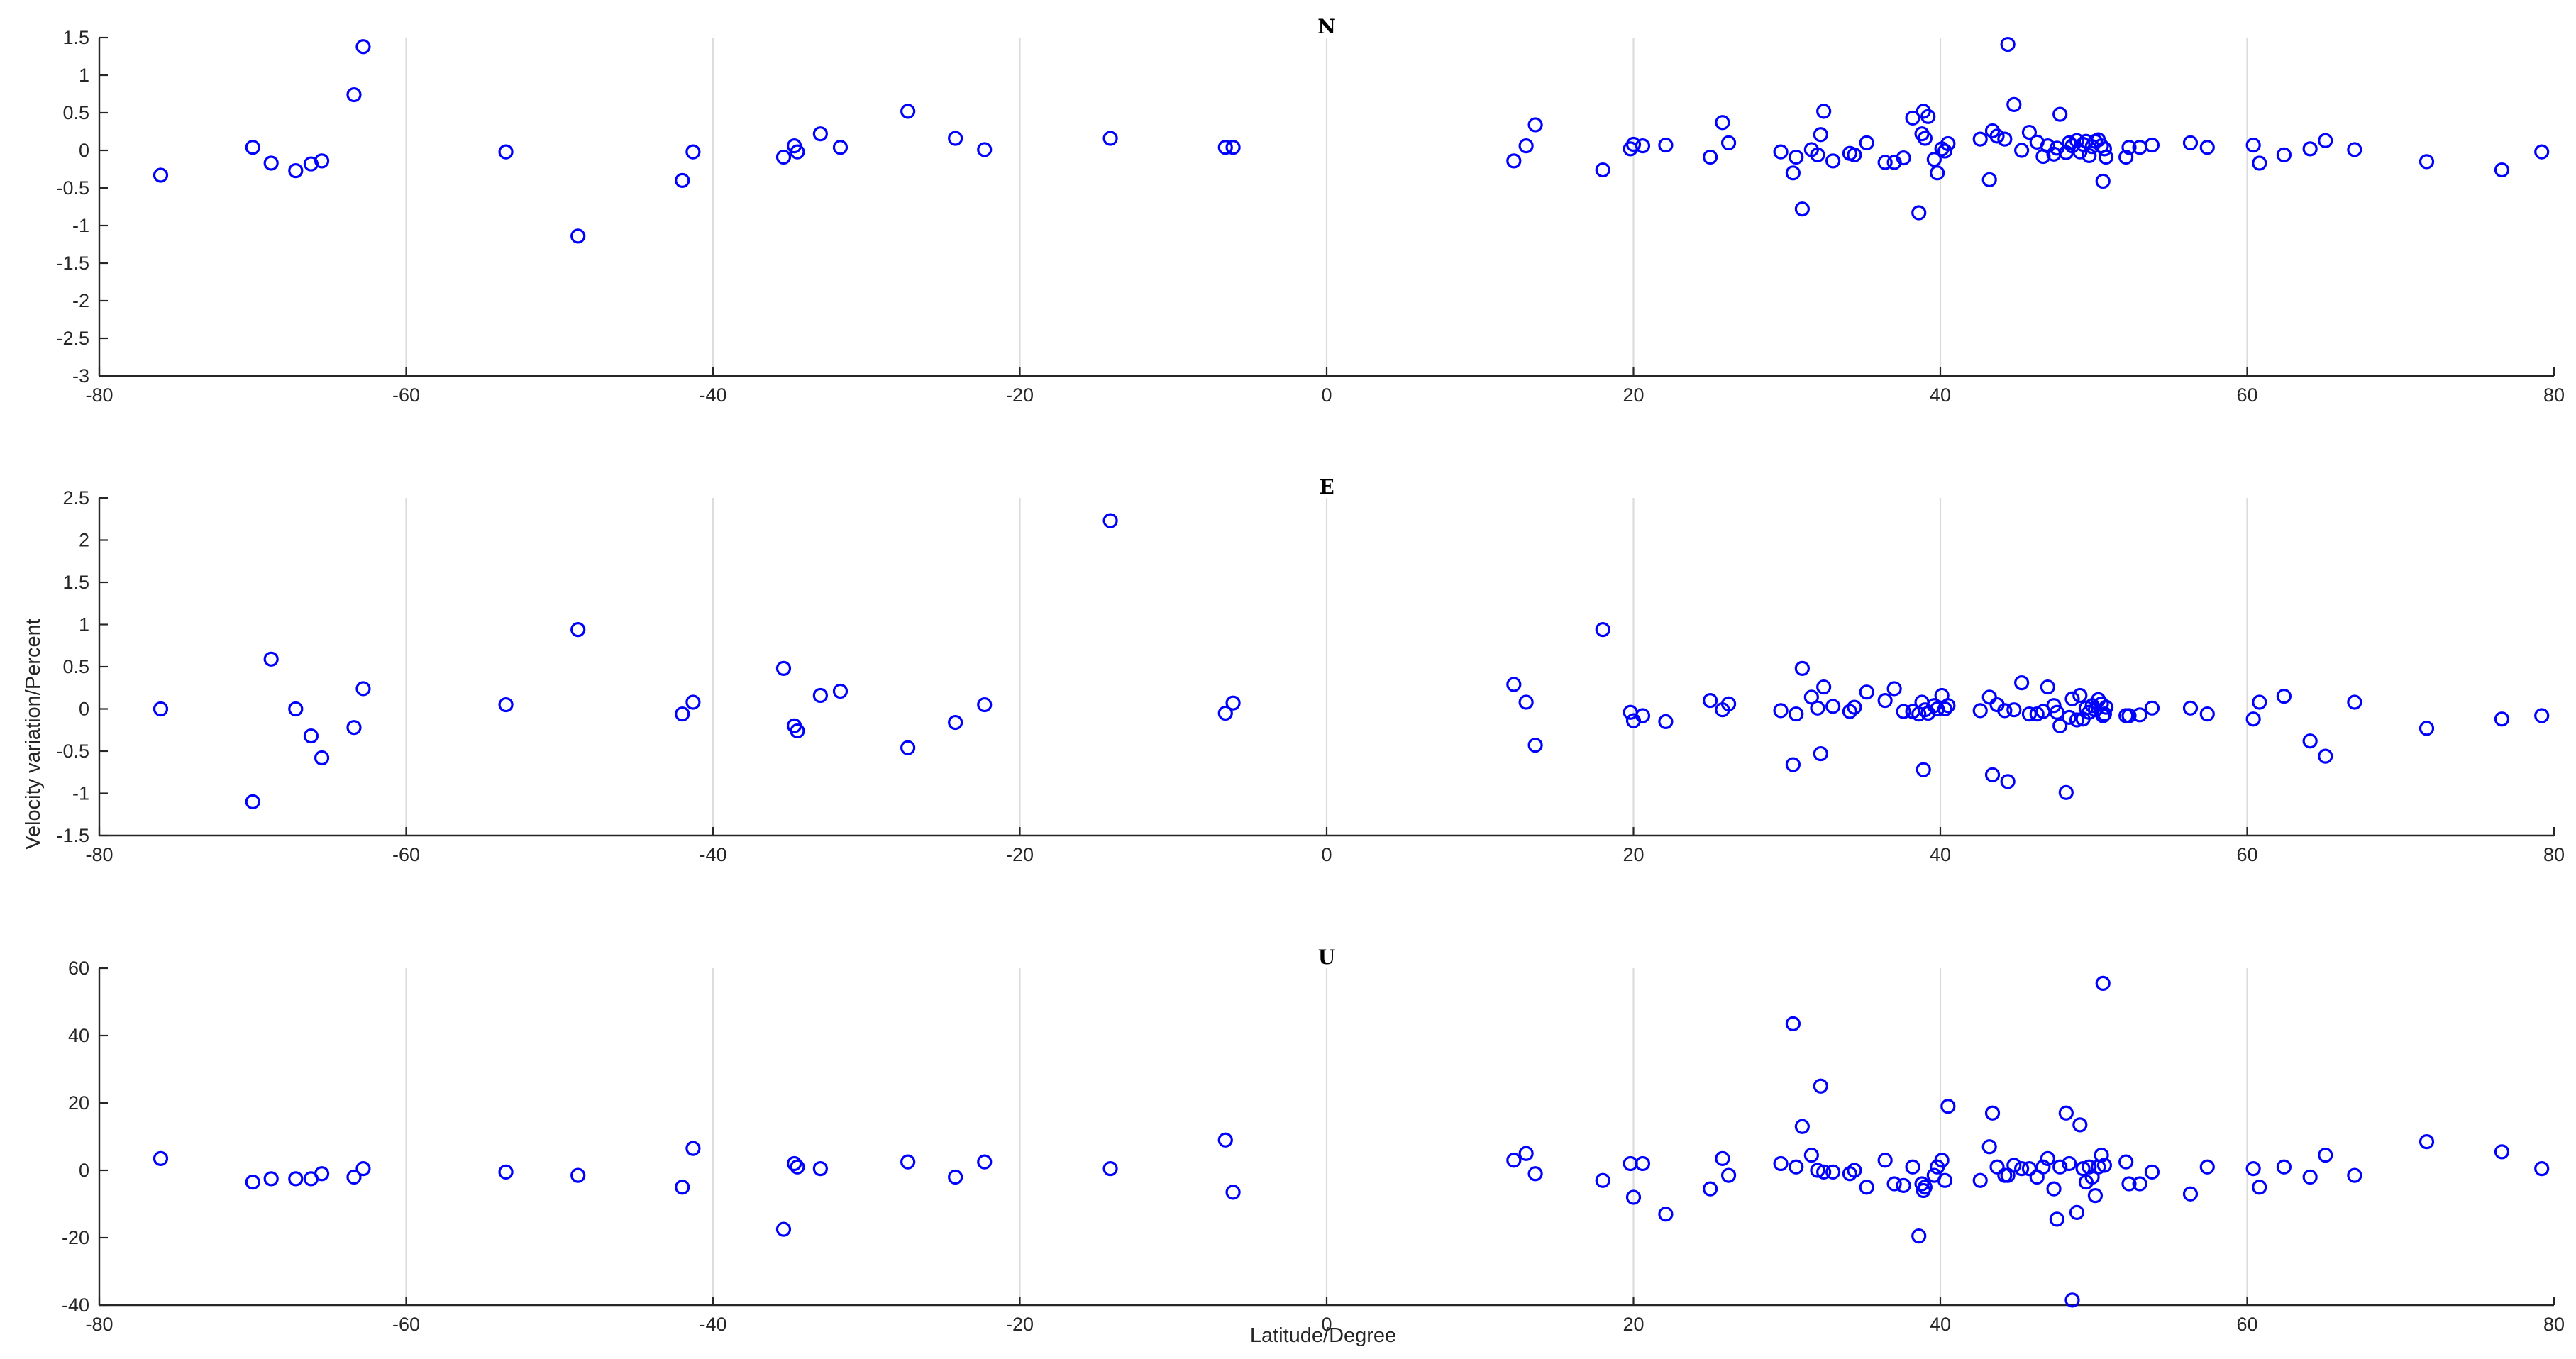 The width and height of the screenshot is (2576, 1359). Describe the element at coordinates (2554, 395) in the screenshot. I see `x-tick-label-n: 80` at that location.